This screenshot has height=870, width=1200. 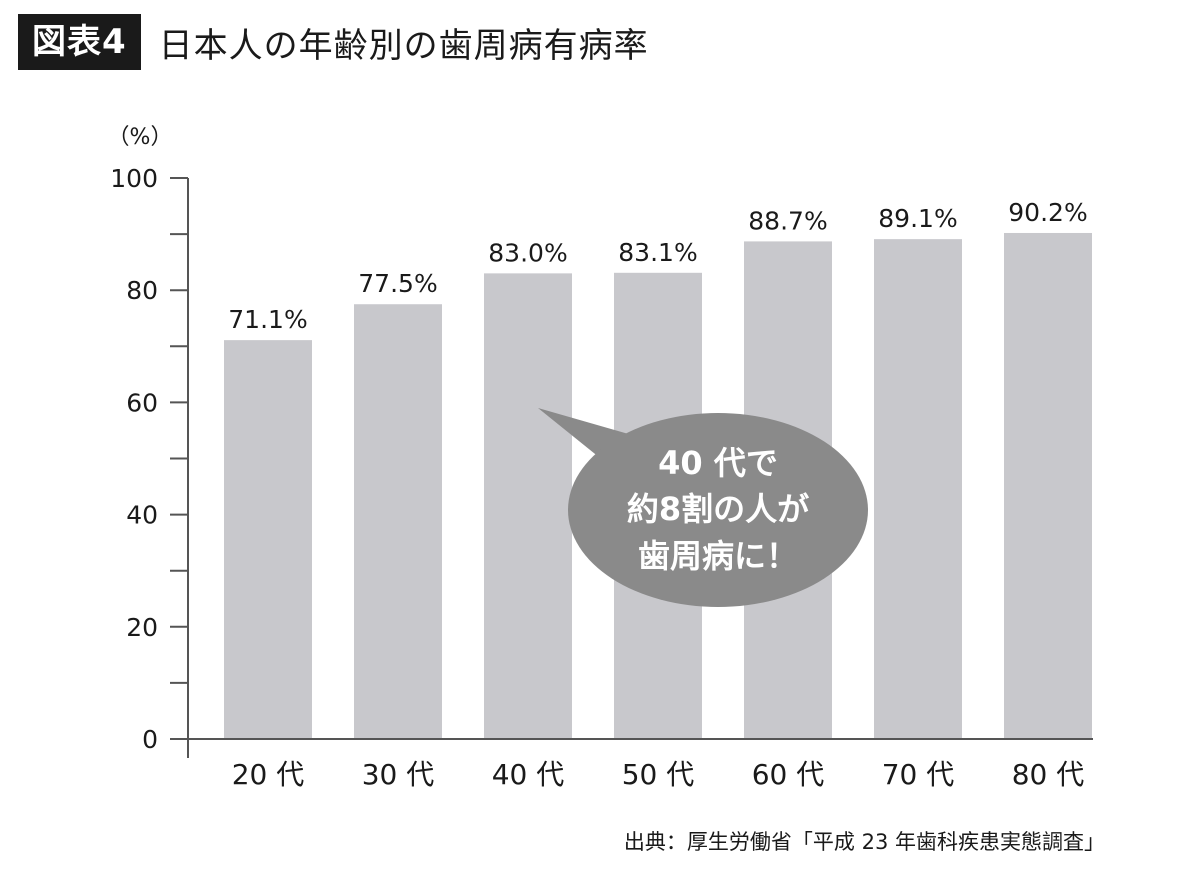 I want to click on value-label: 71.1%, so click(x=267, y=319).